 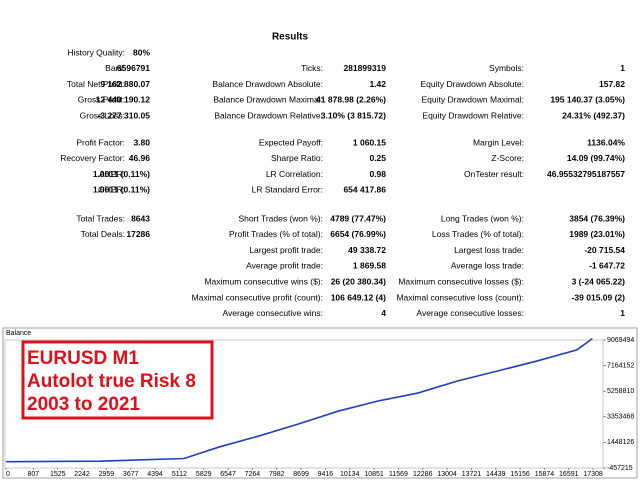 I want to click on x-tick-label: 5112, so click(x=179, y=474).